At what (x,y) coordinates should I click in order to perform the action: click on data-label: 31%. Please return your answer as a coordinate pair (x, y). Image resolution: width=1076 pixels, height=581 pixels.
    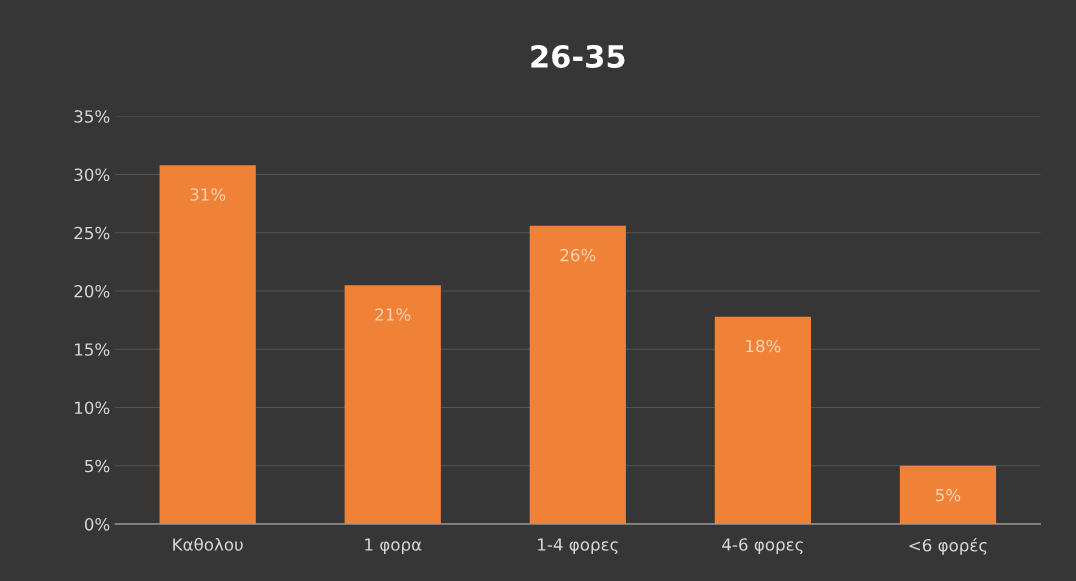
    Looking at the image, I should click on (208, 194).